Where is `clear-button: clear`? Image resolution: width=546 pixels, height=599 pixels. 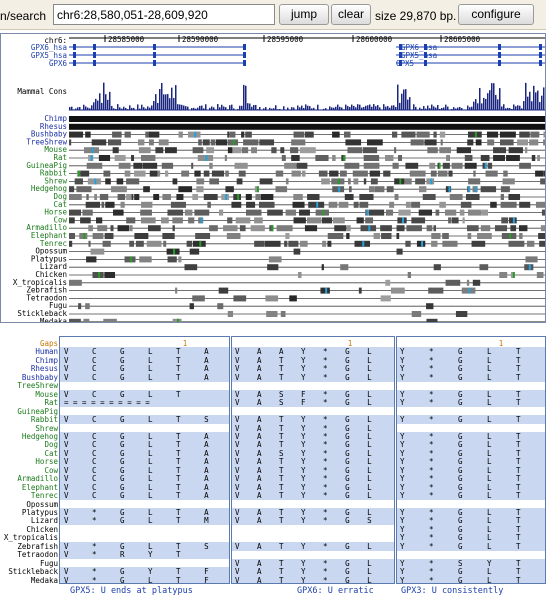 clear-button: clear is located at coordinates (351, 14).